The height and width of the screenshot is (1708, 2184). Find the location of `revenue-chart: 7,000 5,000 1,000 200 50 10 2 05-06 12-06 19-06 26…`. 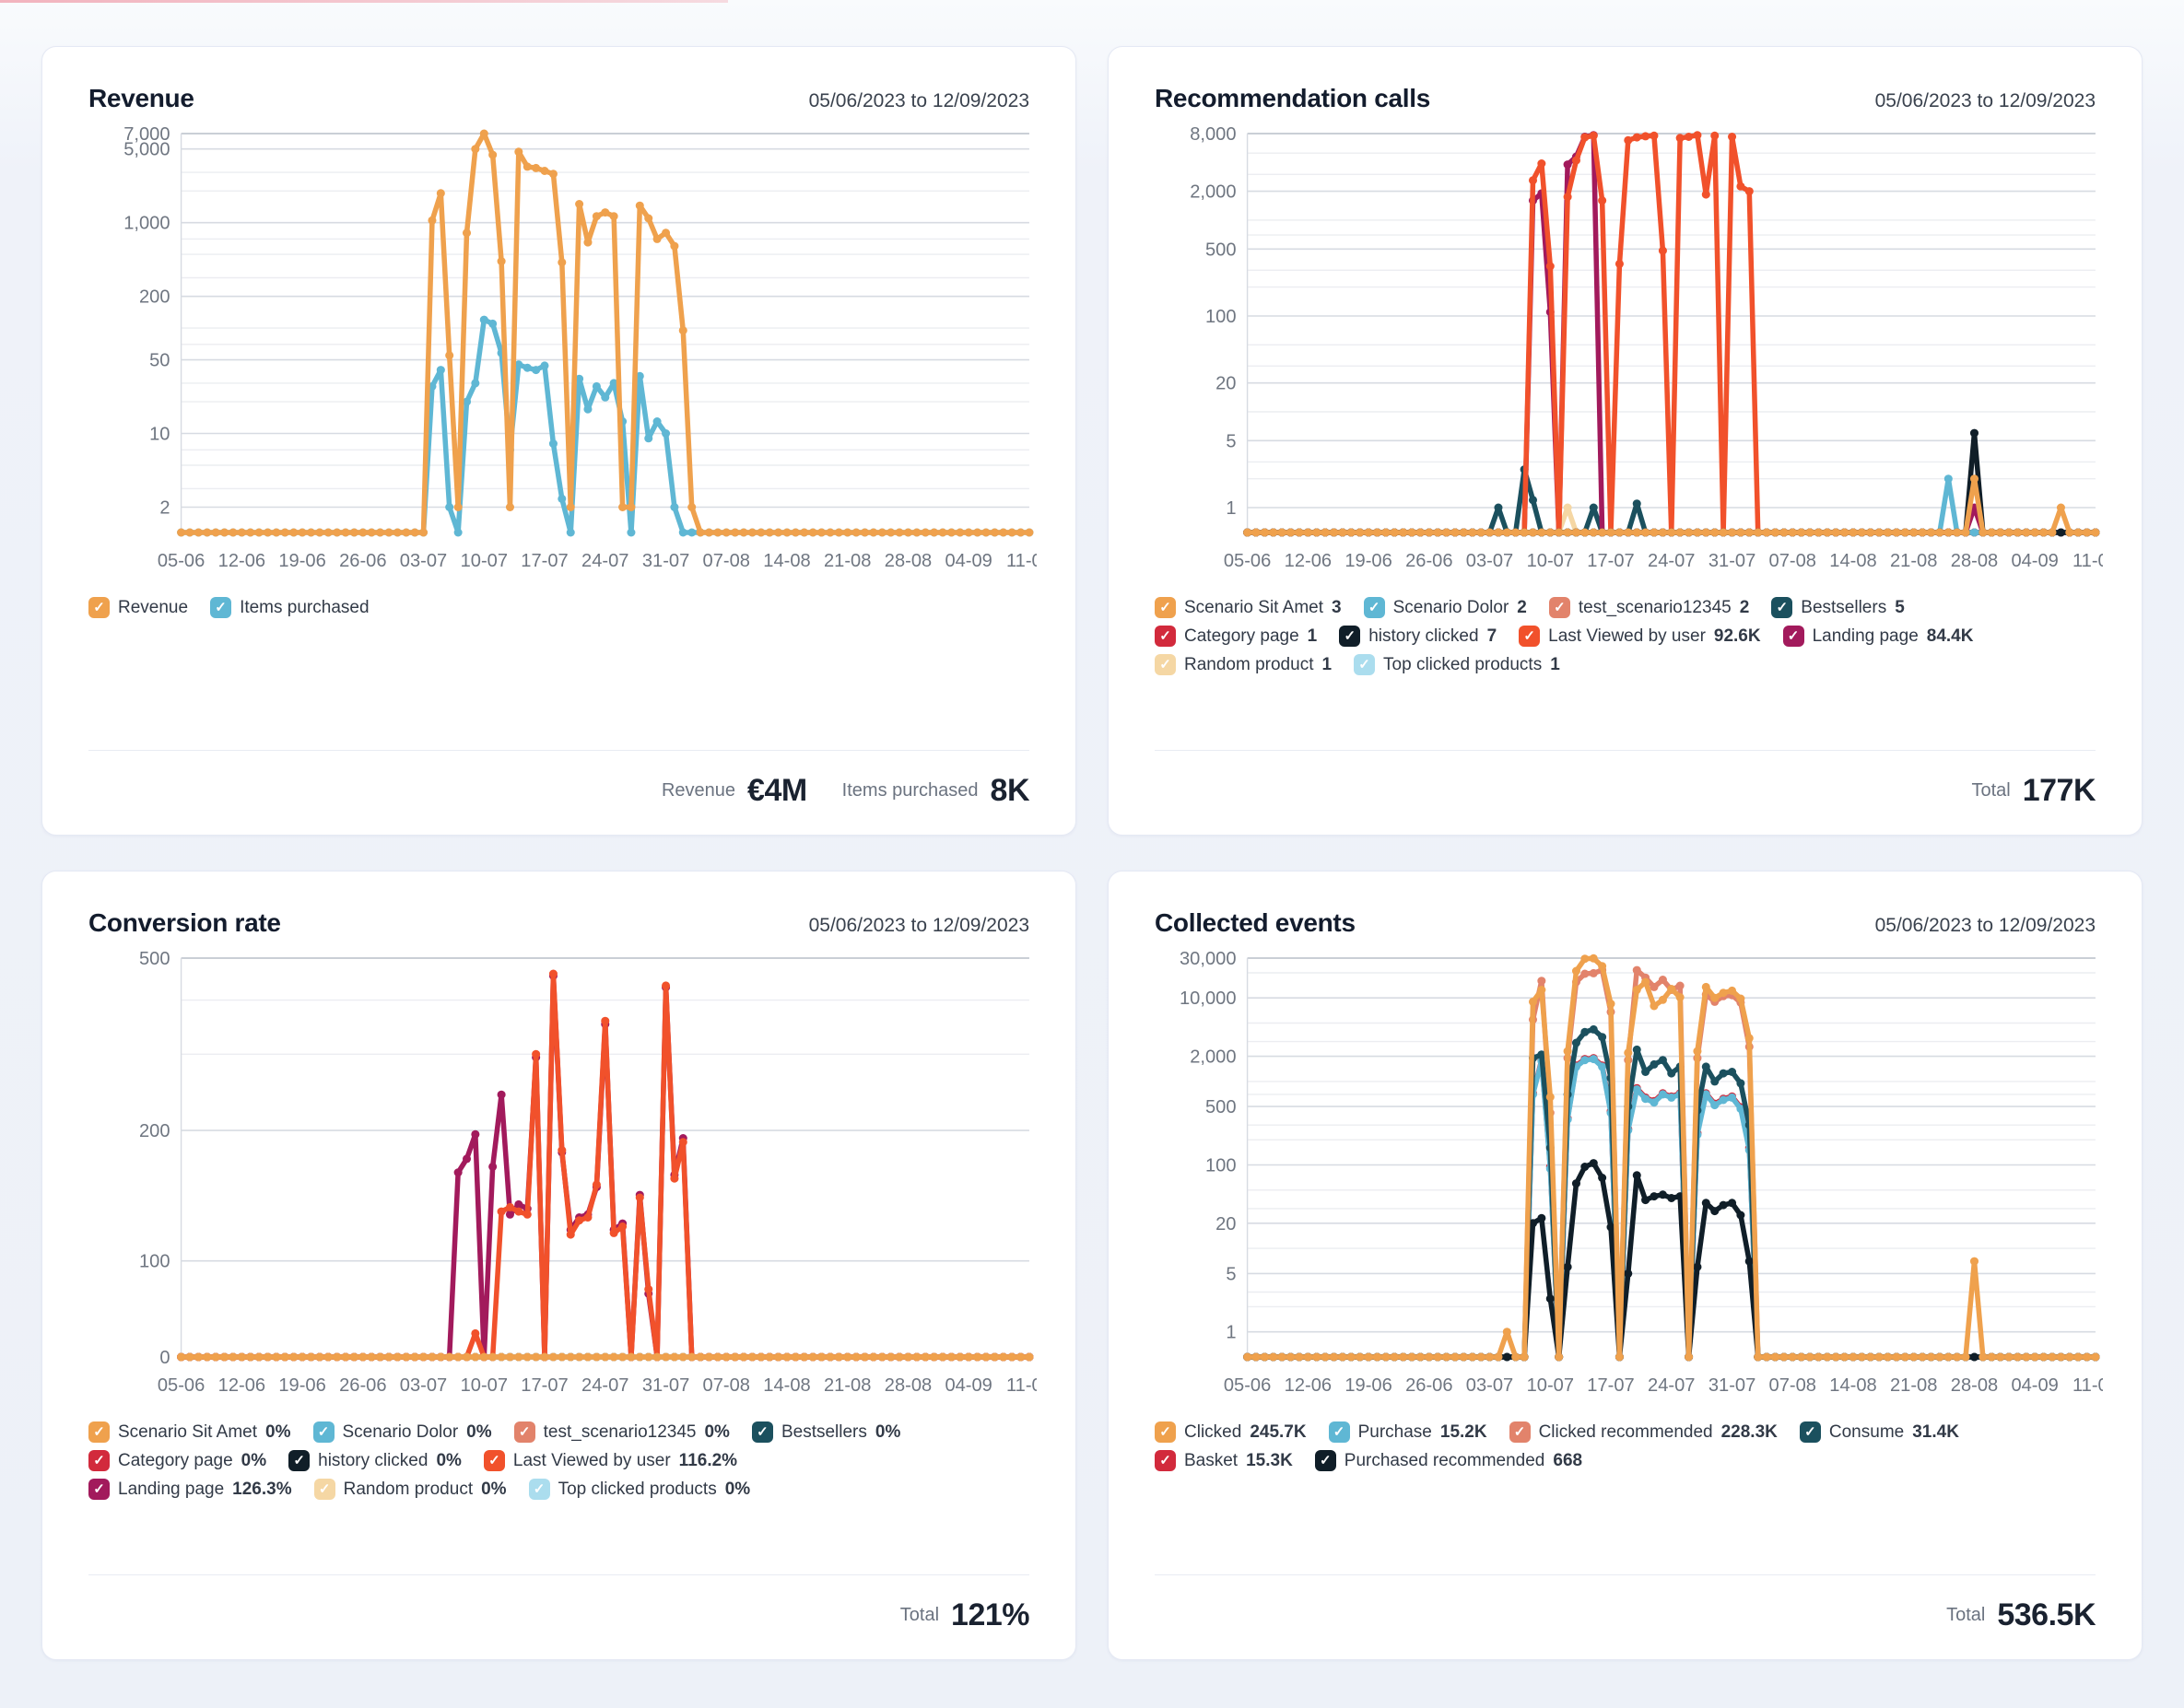

revenue-chart: 7,000 5,000 1,000 200 50 10 2 05-06 12-06 19-06 26… is located at coordinates (562, 355).